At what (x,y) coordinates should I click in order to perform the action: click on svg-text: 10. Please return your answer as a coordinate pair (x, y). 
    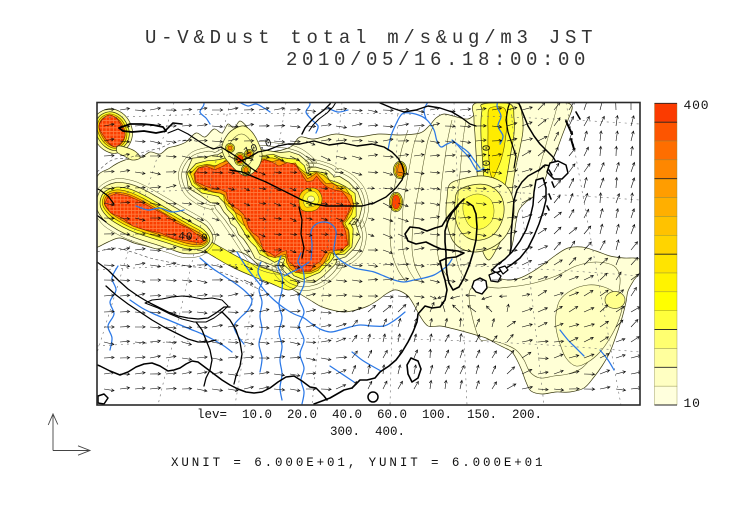
    Looking at the image, I should click on (692, 403).